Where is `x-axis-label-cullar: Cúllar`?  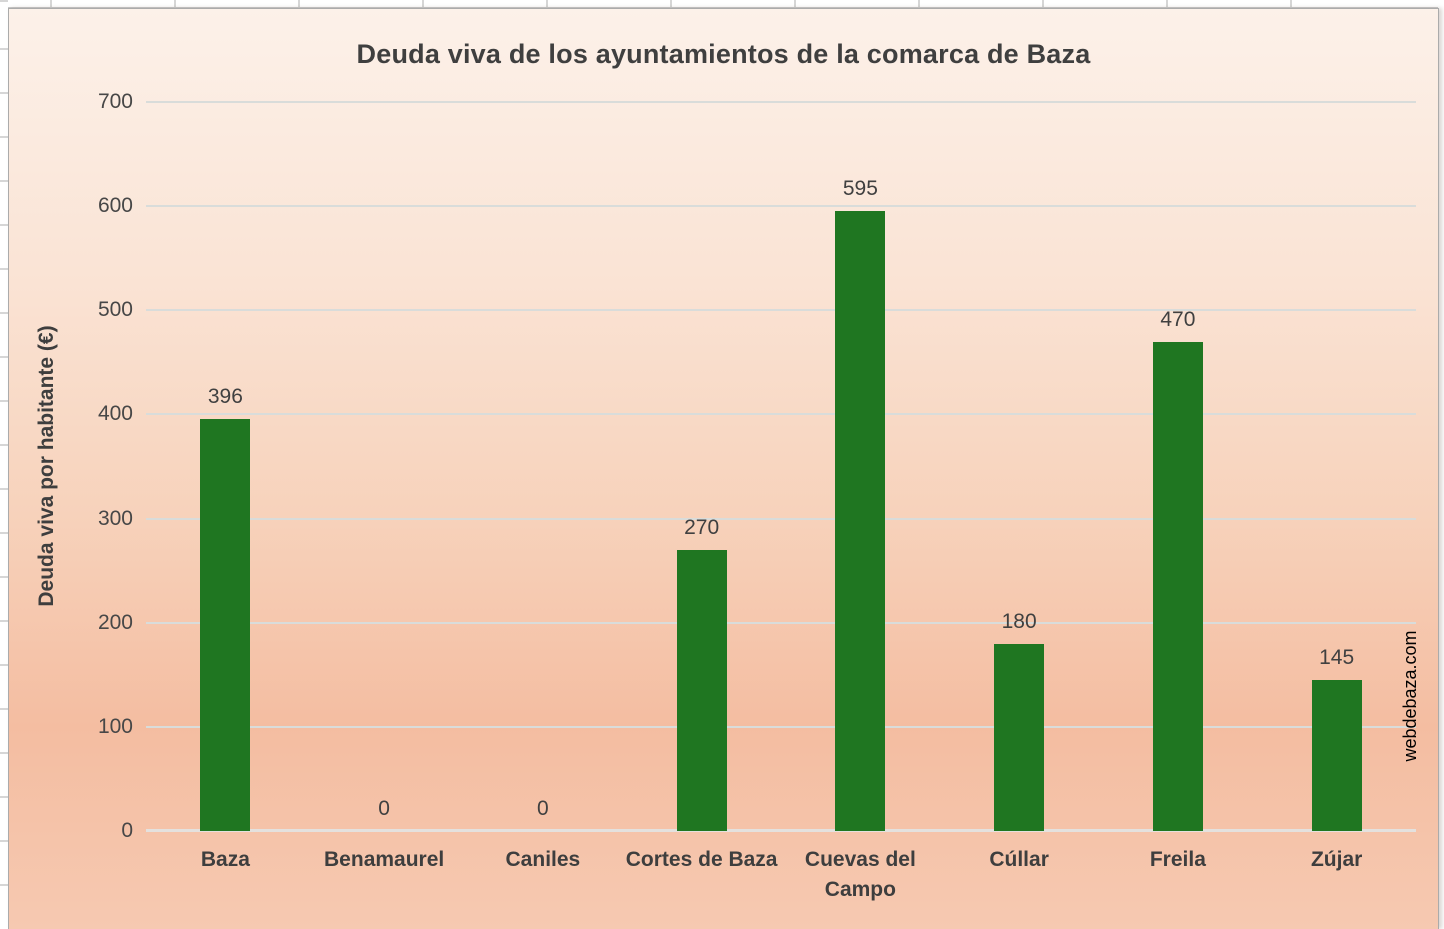 x-axis-label-cullar: Cúllar is located at coordinates (1019, 859).